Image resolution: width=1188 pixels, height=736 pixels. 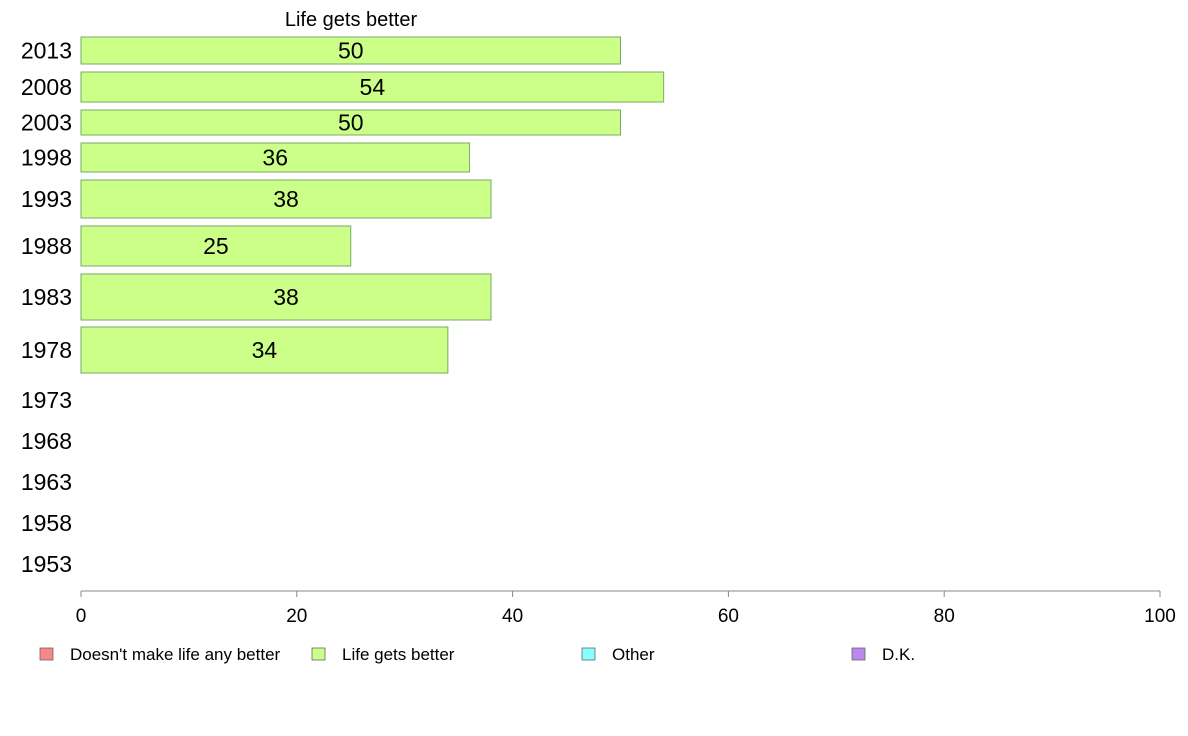 I want to click on bar-1978, so click(x=264, y=350).